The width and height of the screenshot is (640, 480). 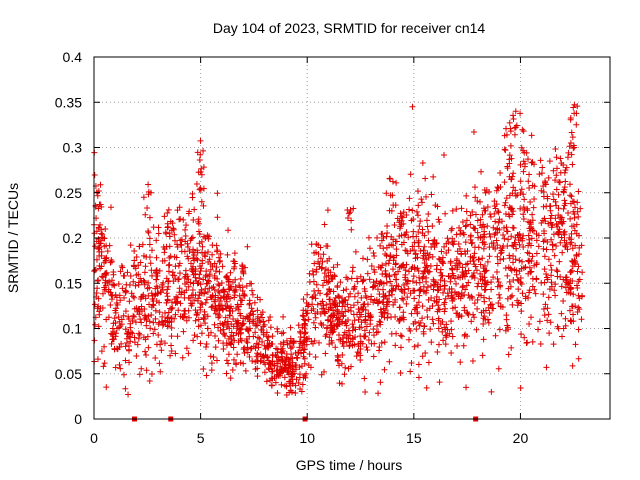 I want to click on y-tick-label: 0.4, so click(x=73, y=57).